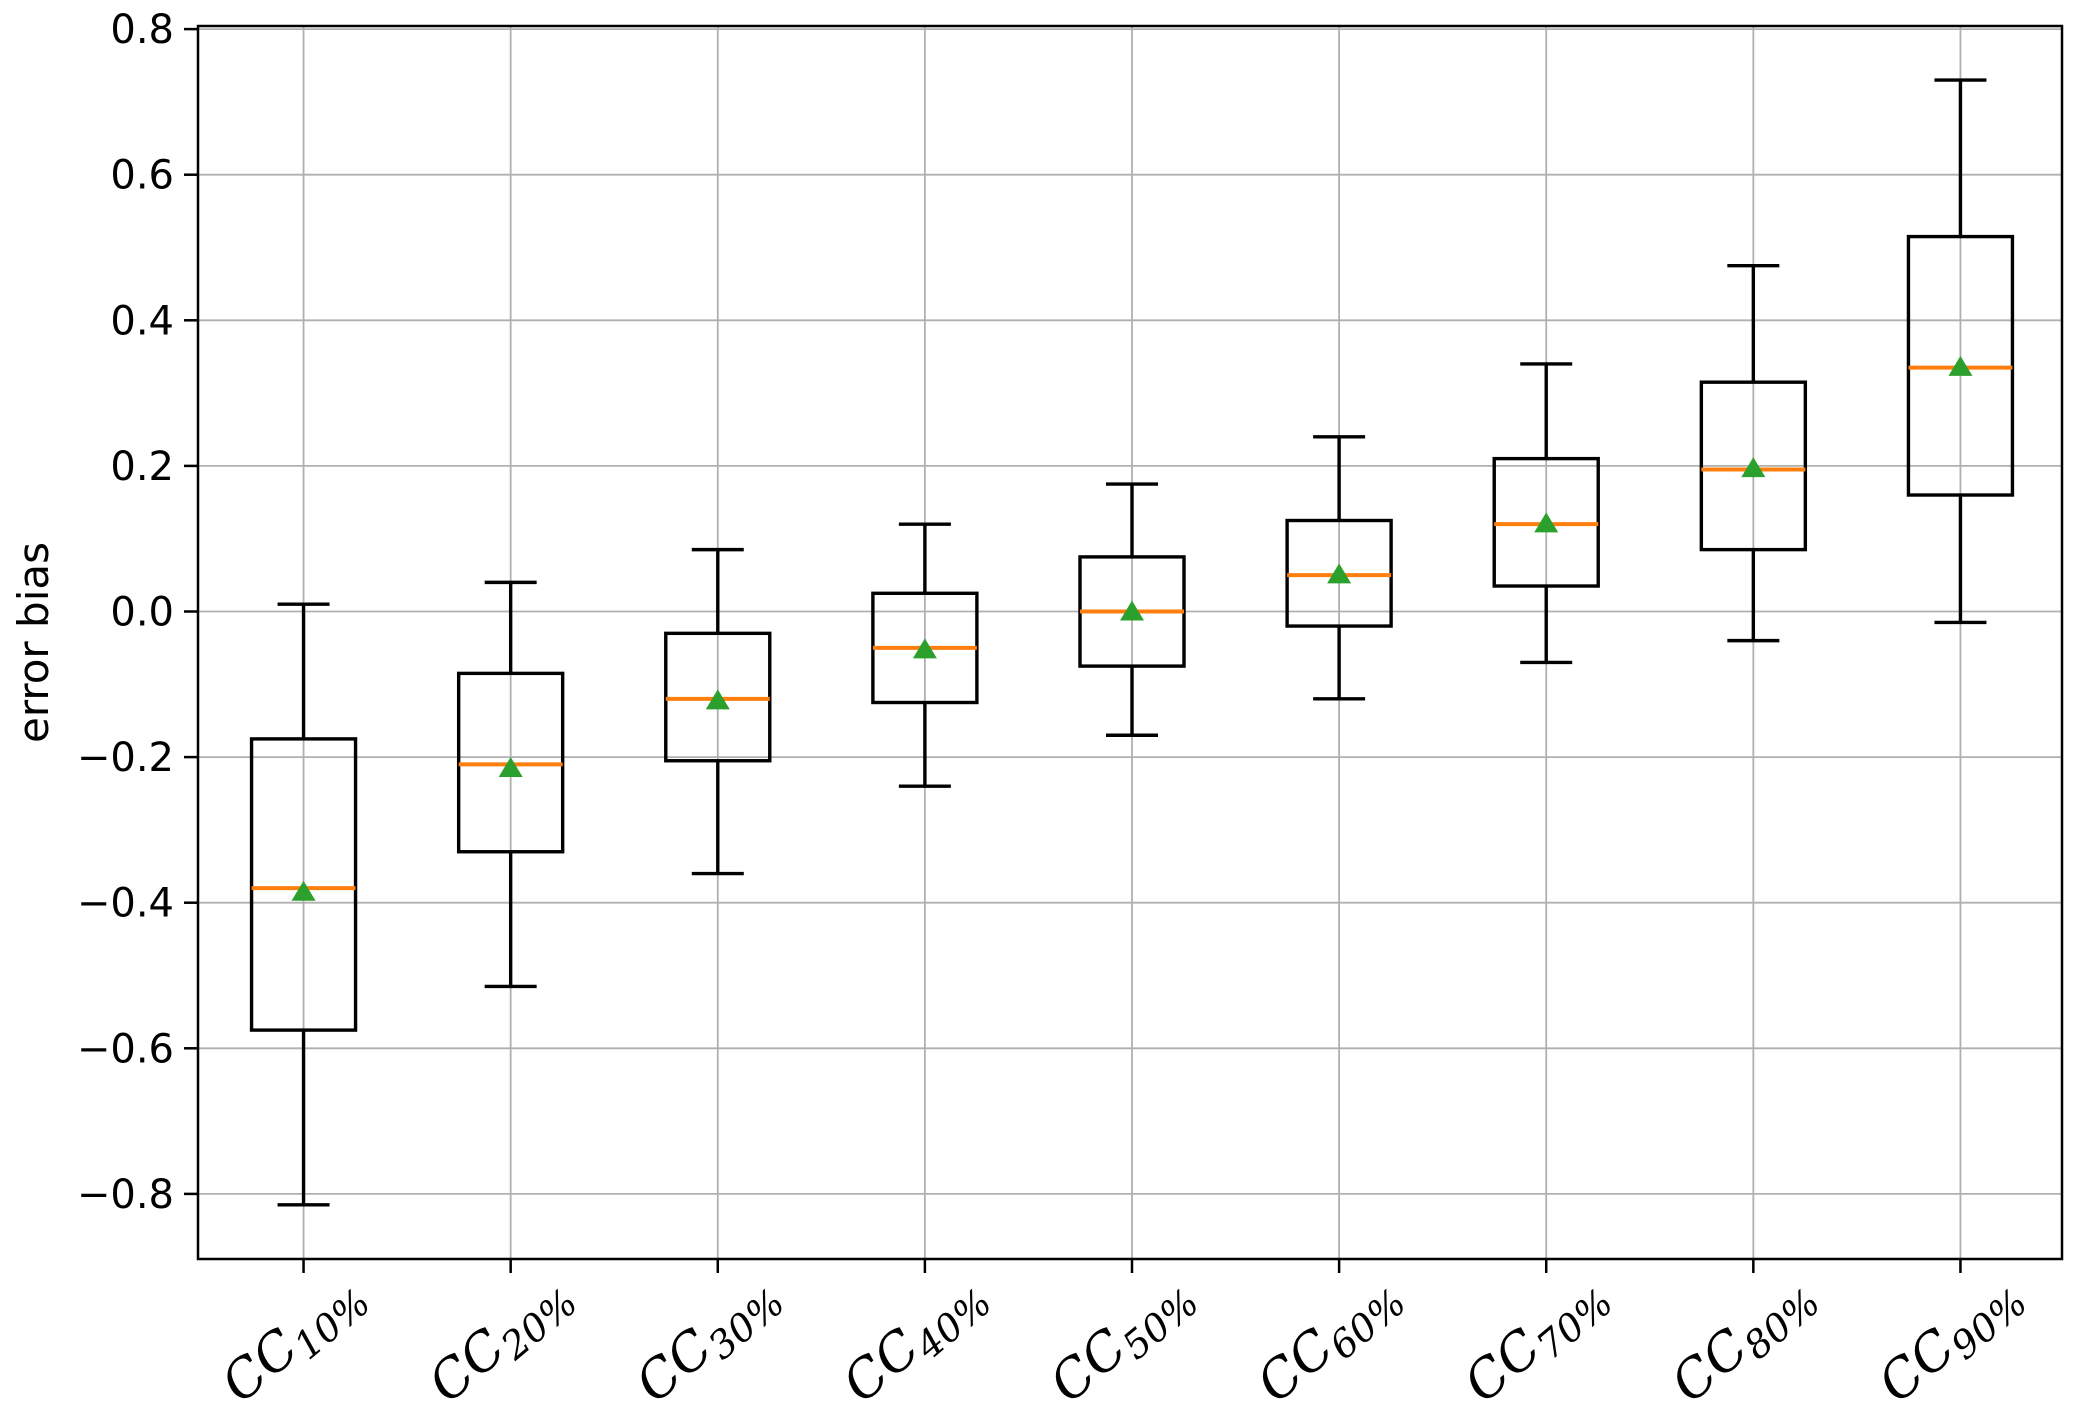 Image resolution: width=2081 pixels, height=1424 pixels. What do you see at coordinates (717, 699) in the screenshot?
I see `mean-marker-CC30%` at bounding box center [717, 699].